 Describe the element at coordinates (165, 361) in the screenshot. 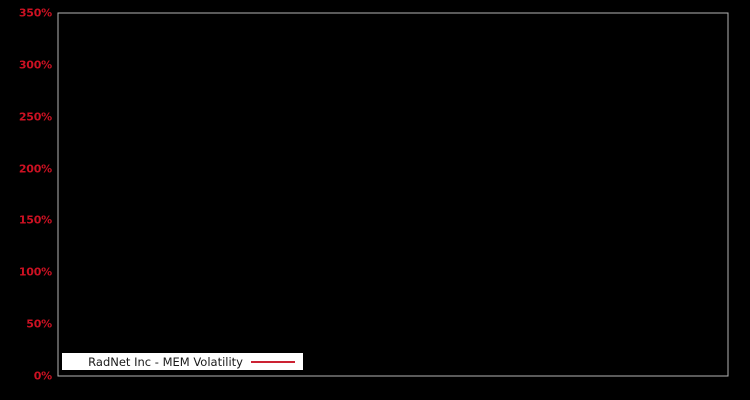

I see `legend-label-radnet-mem-volatility: RadNet Inc - MEM Volatility` at that location.